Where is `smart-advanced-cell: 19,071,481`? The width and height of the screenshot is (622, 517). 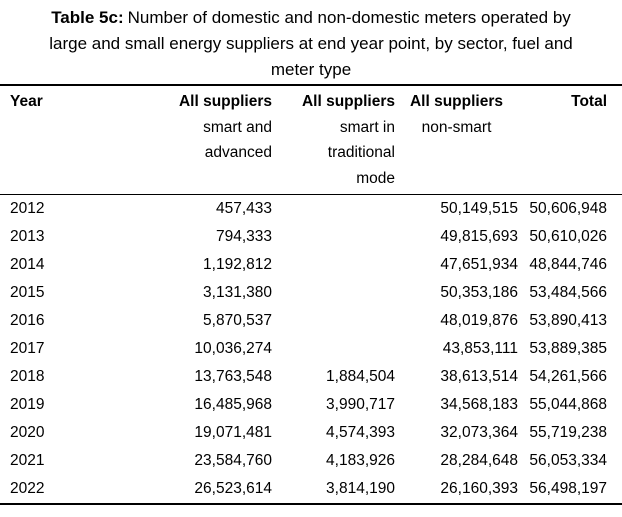 smart-advanced-cell: 19,071,481 is located at coordinates (233, 432).